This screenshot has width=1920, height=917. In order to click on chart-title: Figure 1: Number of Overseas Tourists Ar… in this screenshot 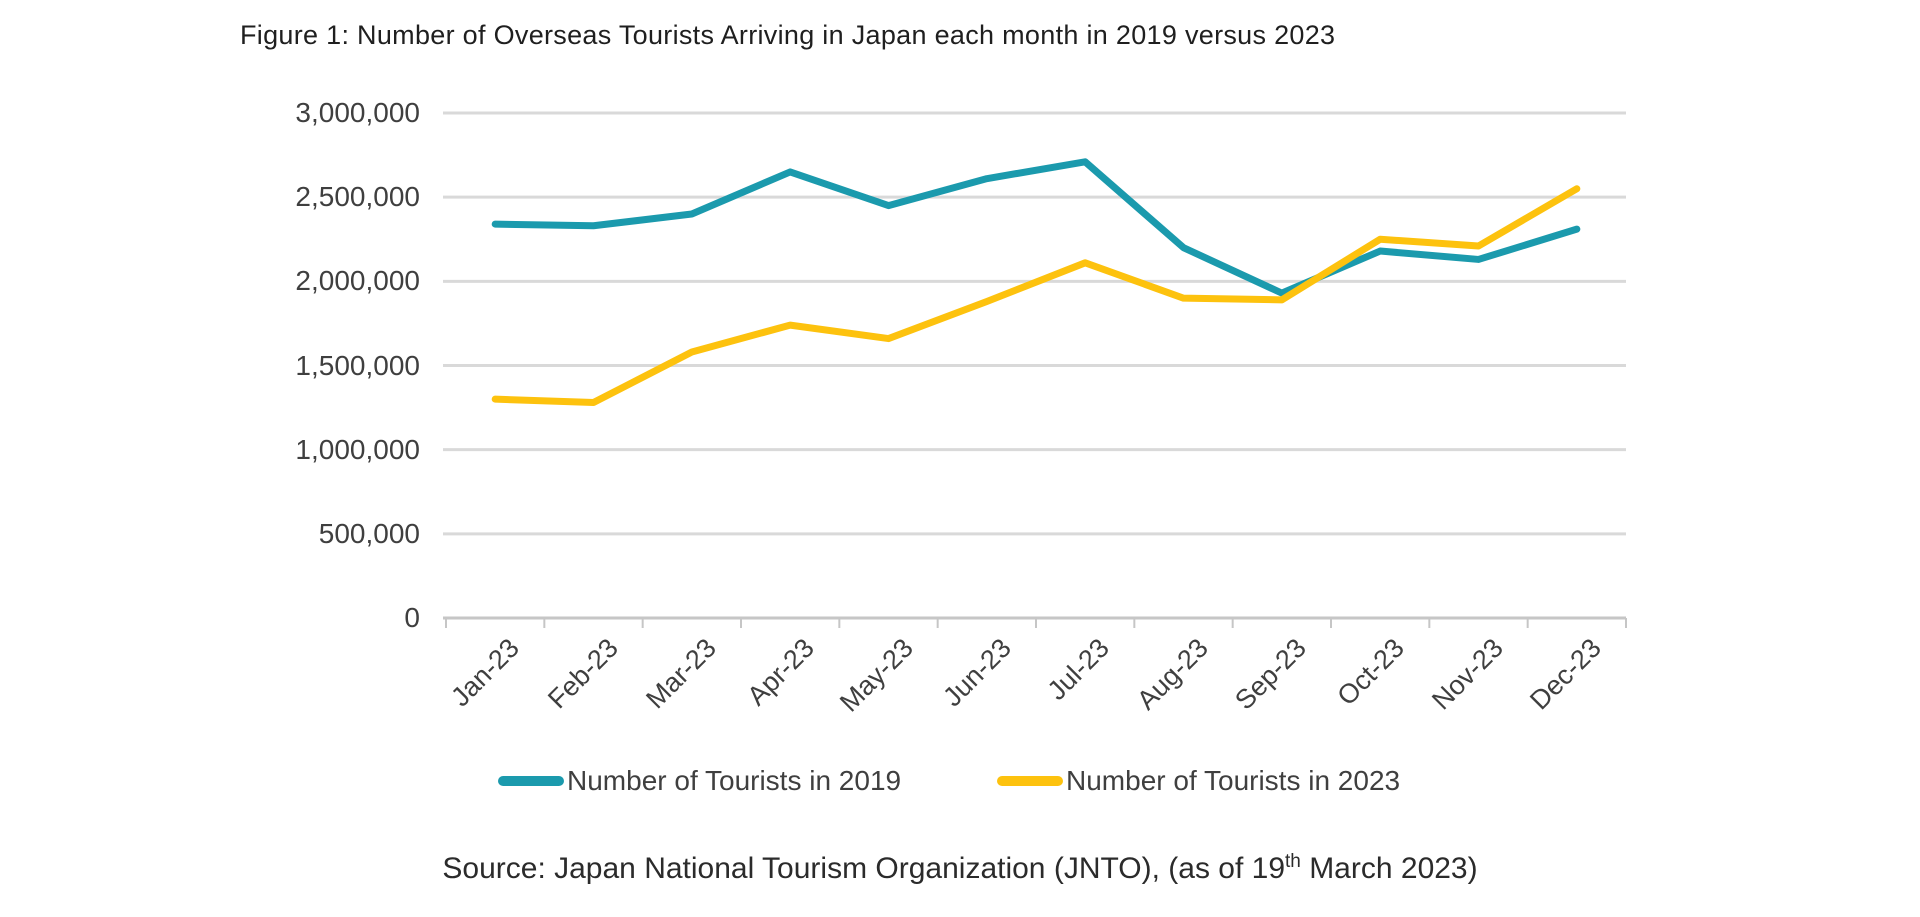, I will do `click(788, 35)`.